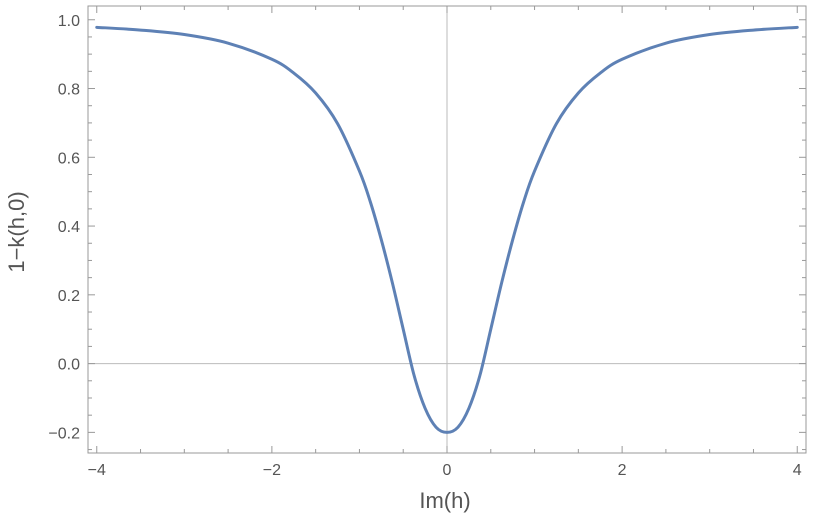  Describe the element at coordinates (444, 500) in the screenshot. I see `x-axis-title: Im(h)` at that location.